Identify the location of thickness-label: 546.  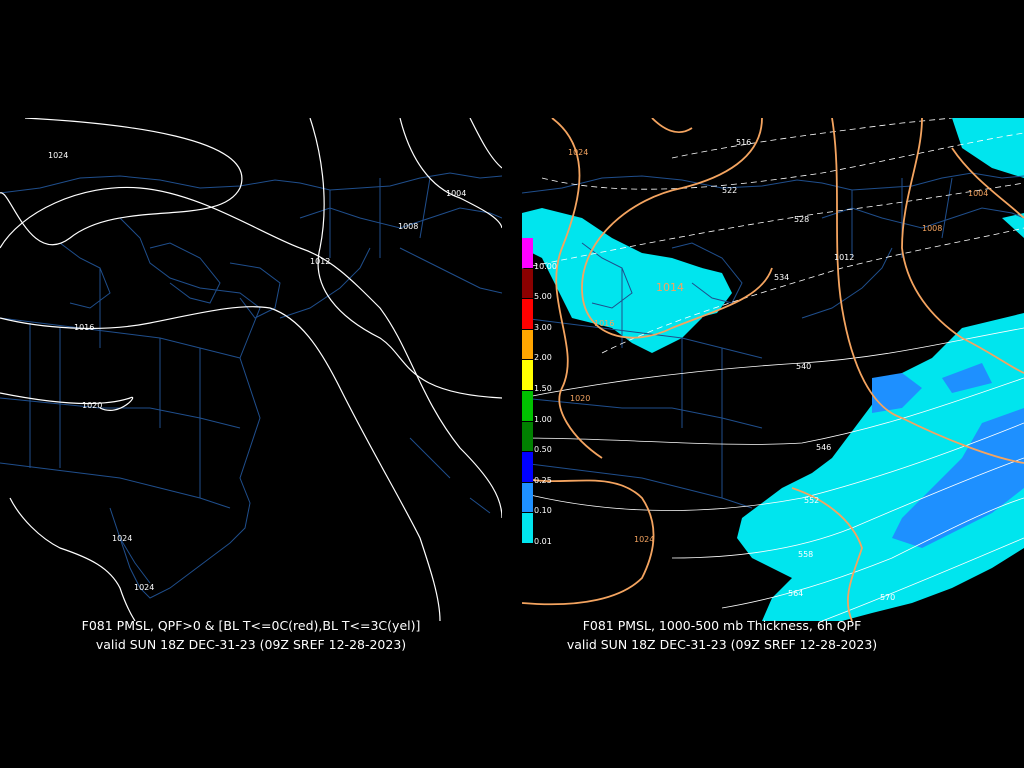
(823, 447).